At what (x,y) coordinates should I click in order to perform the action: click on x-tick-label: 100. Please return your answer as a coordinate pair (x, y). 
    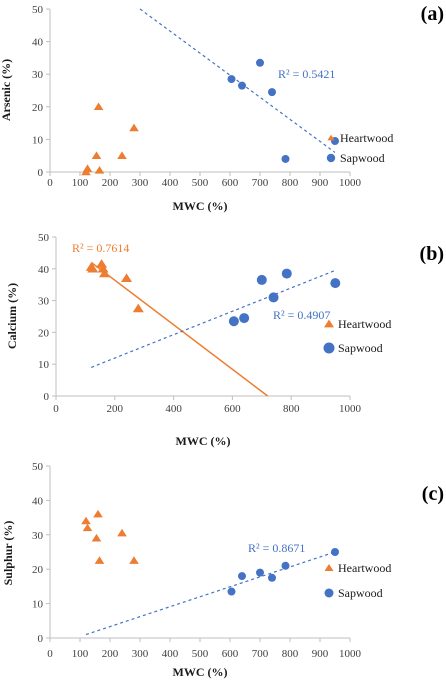
    Looking at the image, I should click on (80, 654).